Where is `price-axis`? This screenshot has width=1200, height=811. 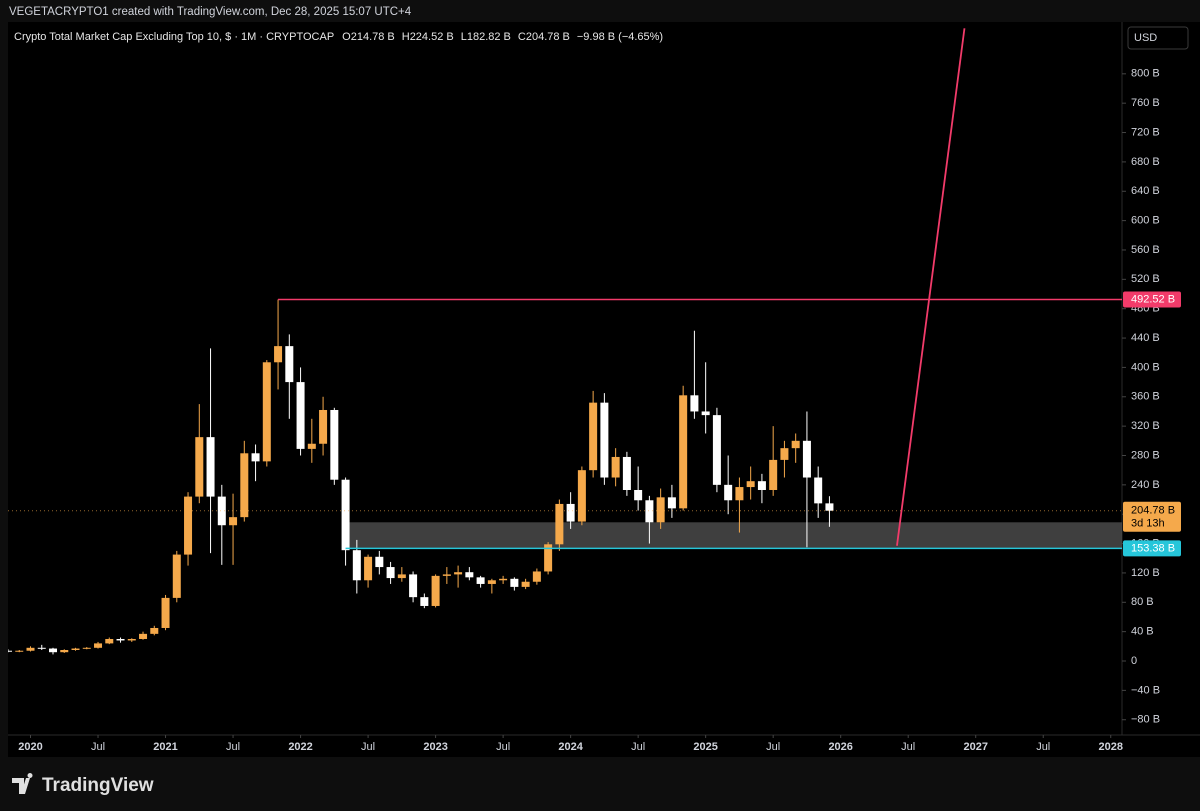 price-axis is located at coordinates (1161, 378).